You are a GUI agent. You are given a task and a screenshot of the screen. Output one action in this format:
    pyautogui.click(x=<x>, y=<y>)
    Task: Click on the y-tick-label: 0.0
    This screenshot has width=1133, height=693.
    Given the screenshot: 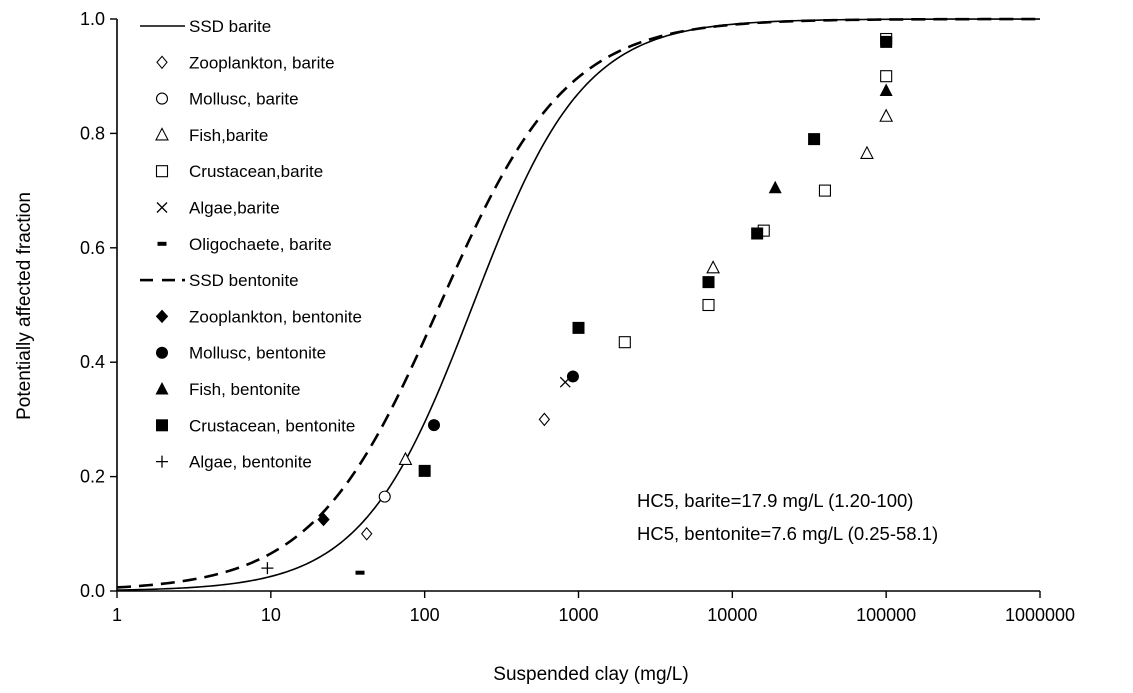 What is the action you would take?
    pyautogui.click(x=92, y=591)
    